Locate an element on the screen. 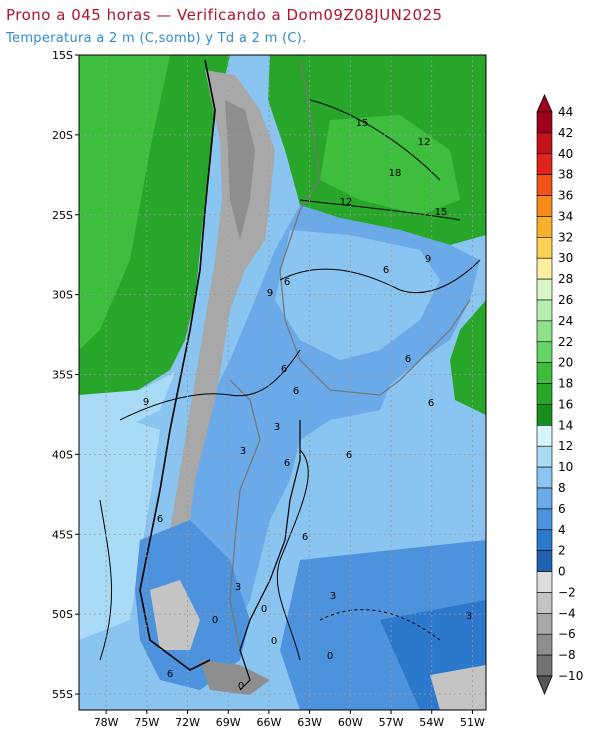 This screenshot has width=600, height=750. colorbar-label: 14 is located at coordinates (565, 425).